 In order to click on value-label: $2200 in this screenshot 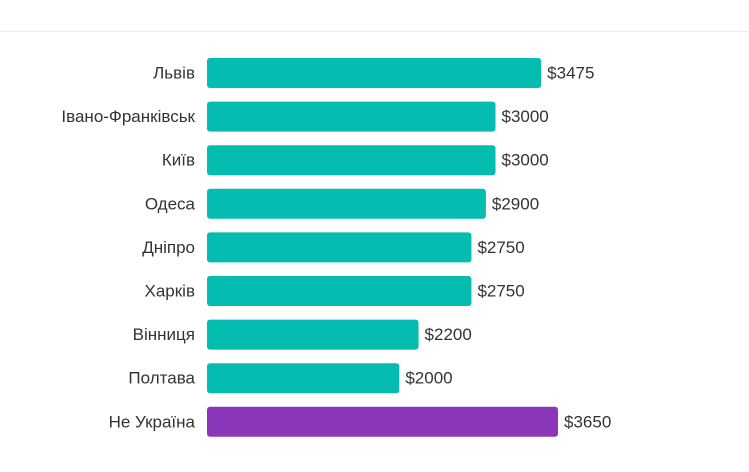, I will do `click(448, 334)`.